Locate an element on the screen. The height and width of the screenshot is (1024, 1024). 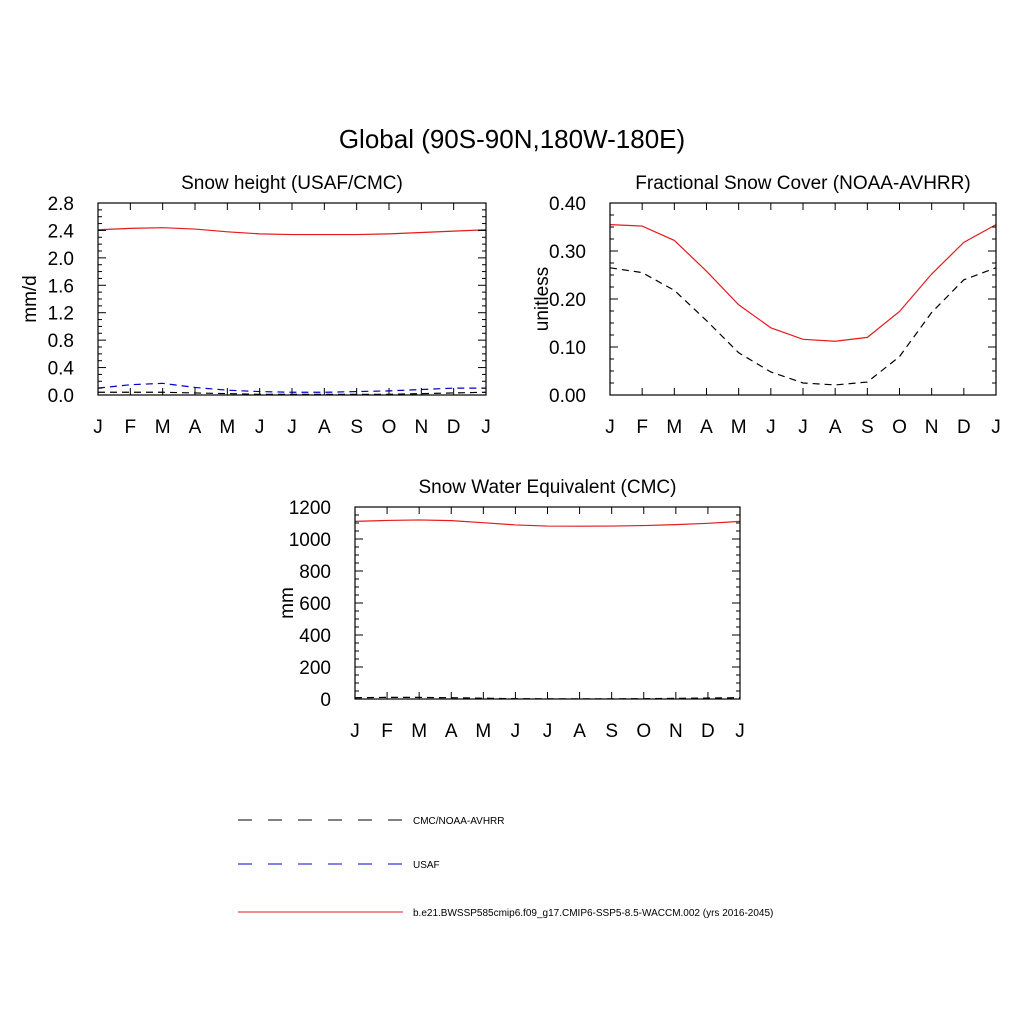
y-tick-label: 0.00 is located at coordinates (567, 396).